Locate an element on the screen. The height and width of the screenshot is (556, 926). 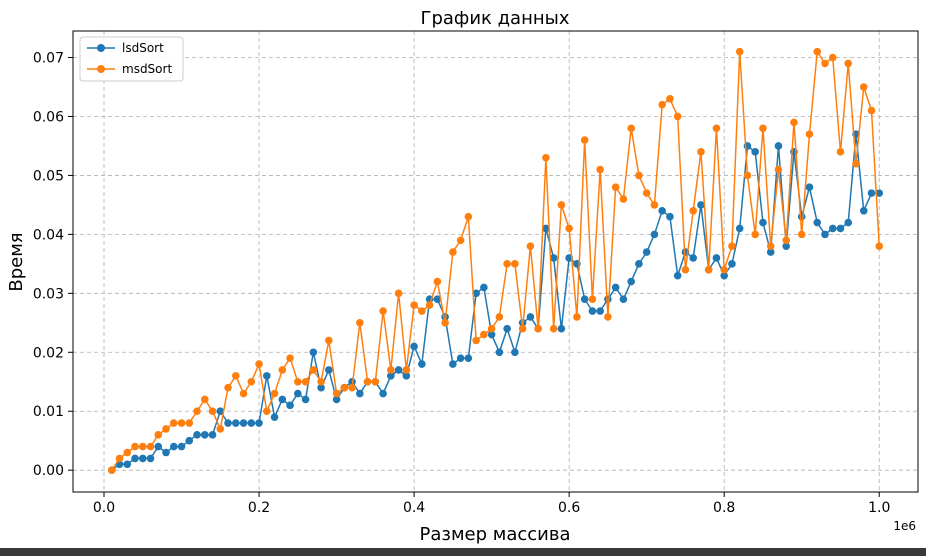
x-tick-label: 0.6 is located at coordinates (569, 508).